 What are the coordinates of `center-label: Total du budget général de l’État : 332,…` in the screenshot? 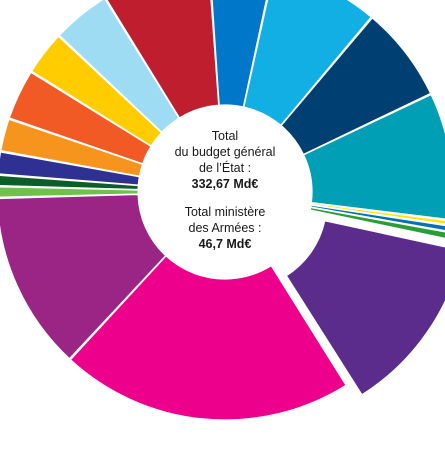 It's located at (225, 190).